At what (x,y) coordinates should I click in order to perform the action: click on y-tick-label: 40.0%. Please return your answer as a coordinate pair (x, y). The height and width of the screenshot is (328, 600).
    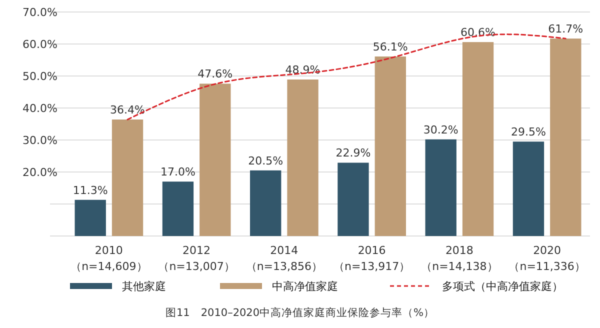
    Looking at the image, I should click on (40, 108).